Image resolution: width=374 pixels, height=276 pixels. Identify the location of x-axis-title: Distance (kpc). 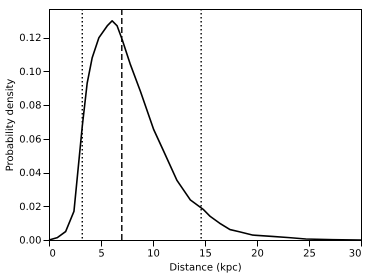
(205, 268).